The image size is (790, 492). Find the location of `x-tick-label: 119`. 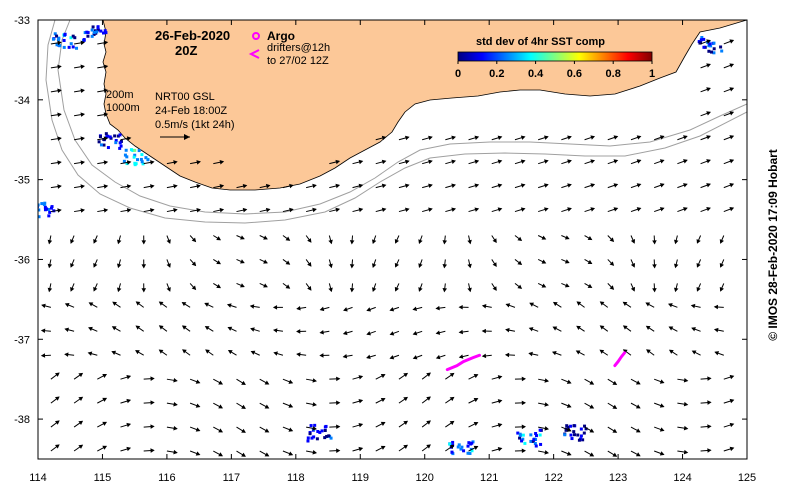

x-tick-label: 119 is located at coordinates (360, 478).